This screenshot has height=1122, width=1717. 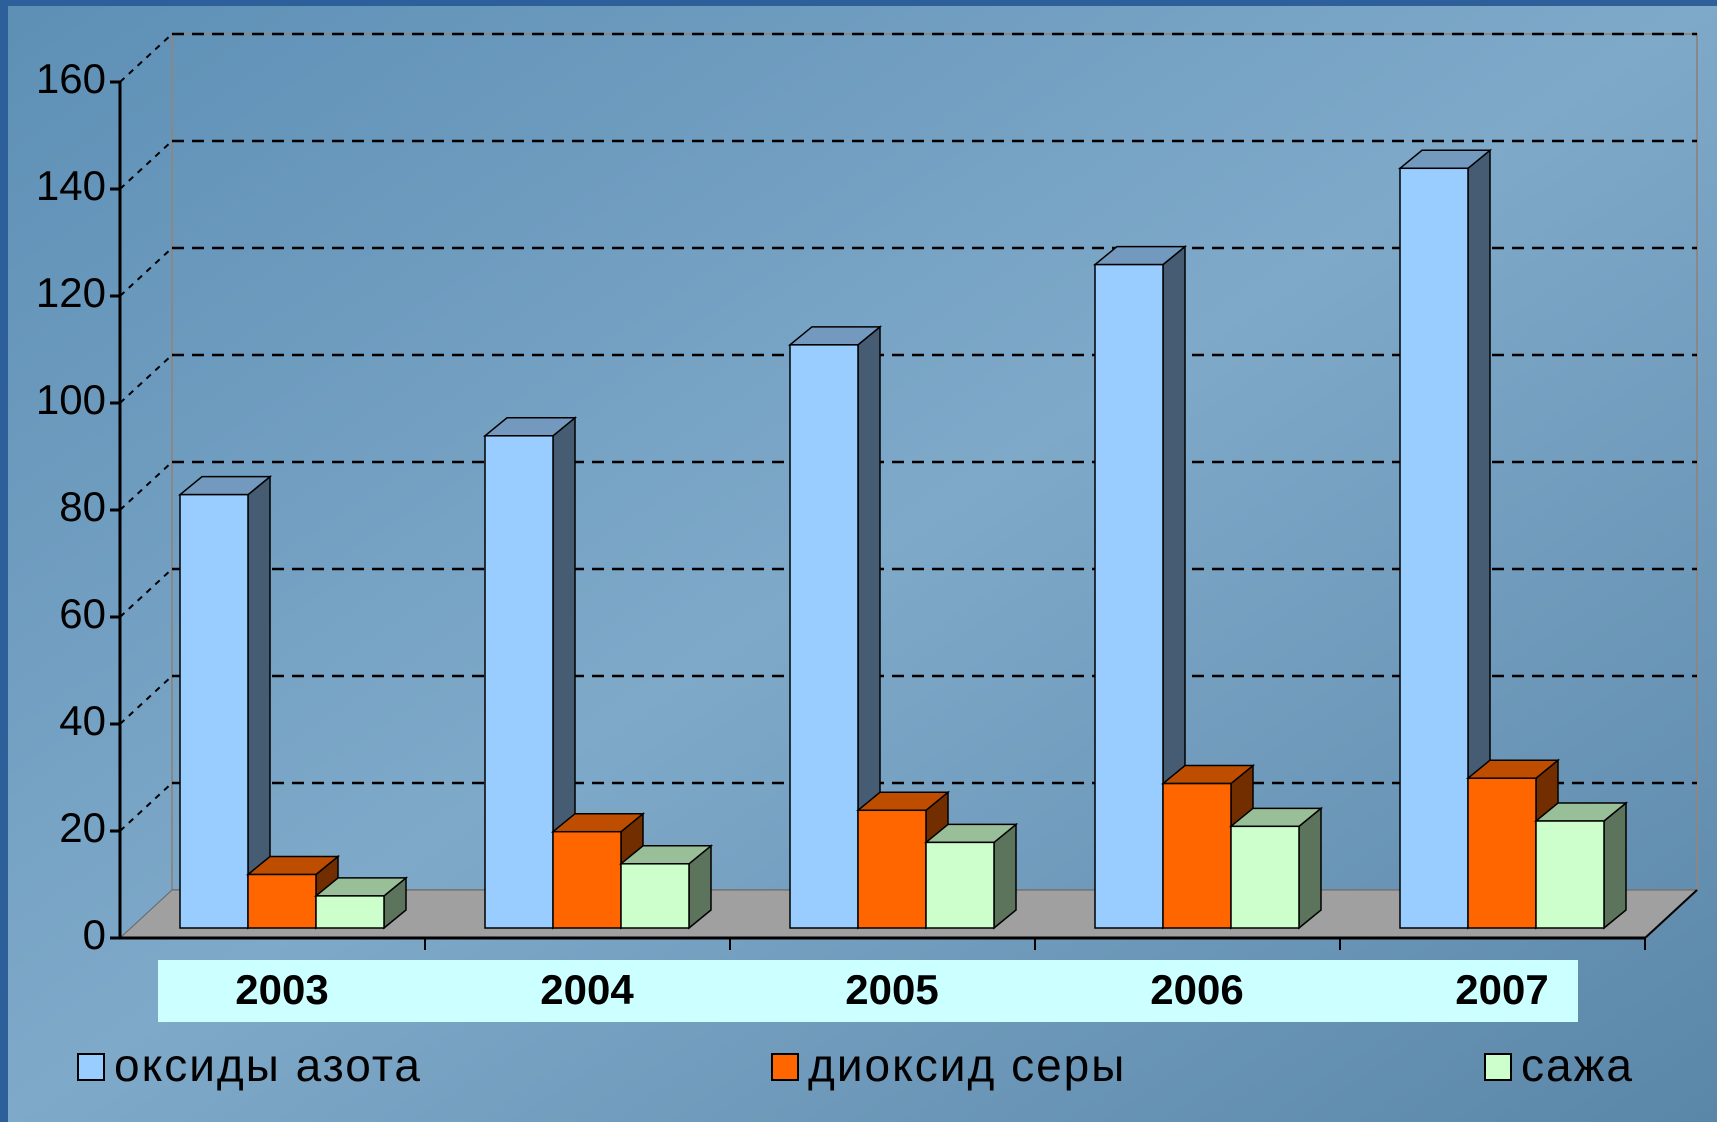 I want to click on x-tick-label: 2005, so click(x=891, y=989).